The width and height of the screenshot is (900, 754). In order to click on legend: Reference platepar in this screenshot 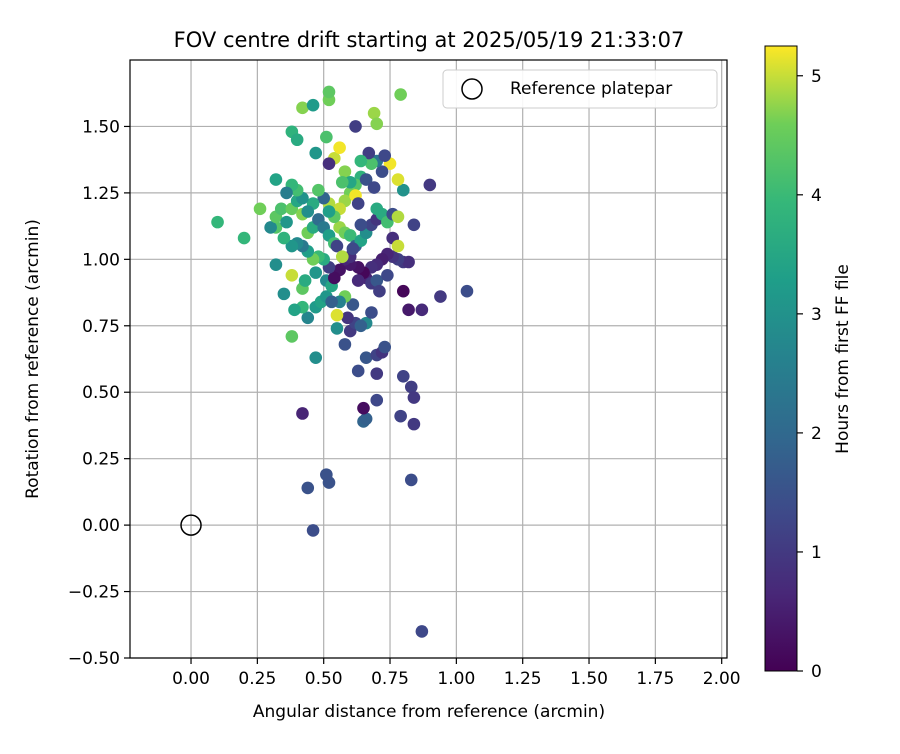, I will do `click(580, 89)`.